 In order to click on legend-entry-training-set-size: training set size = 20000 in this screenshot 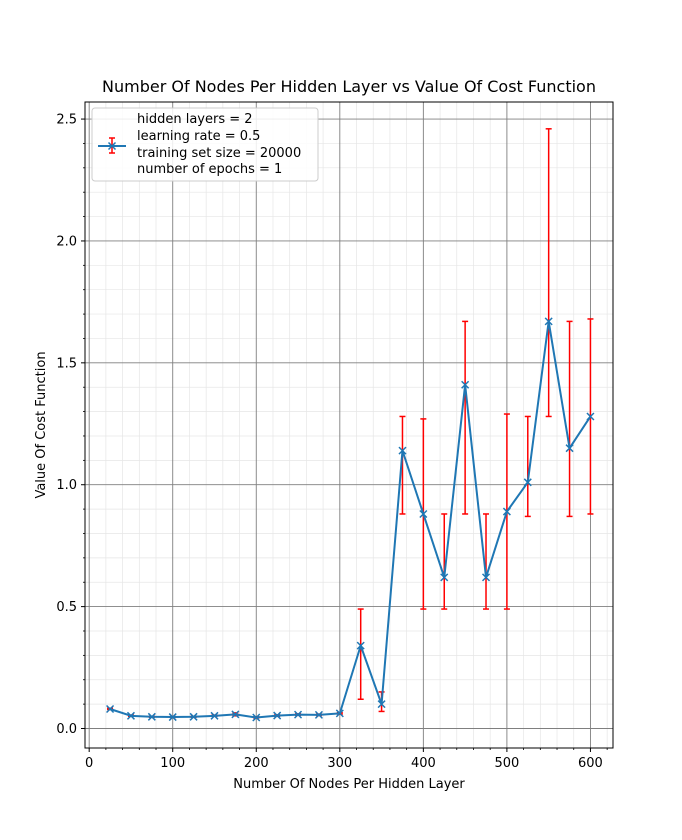, I will do `click(219, 153)`.